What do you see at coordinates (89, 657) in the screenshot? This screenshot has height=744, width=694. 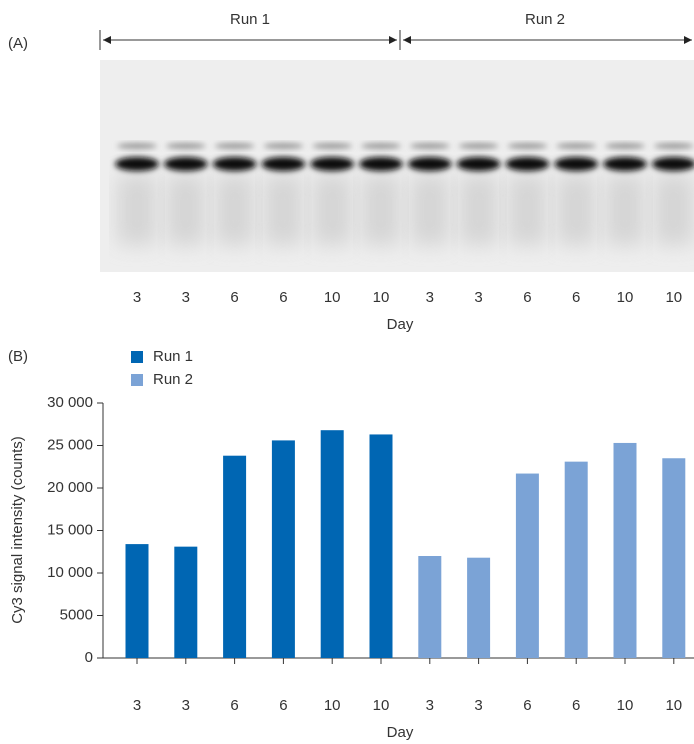 I see `y-tick-label: 0` at bounding box center [89, 657].